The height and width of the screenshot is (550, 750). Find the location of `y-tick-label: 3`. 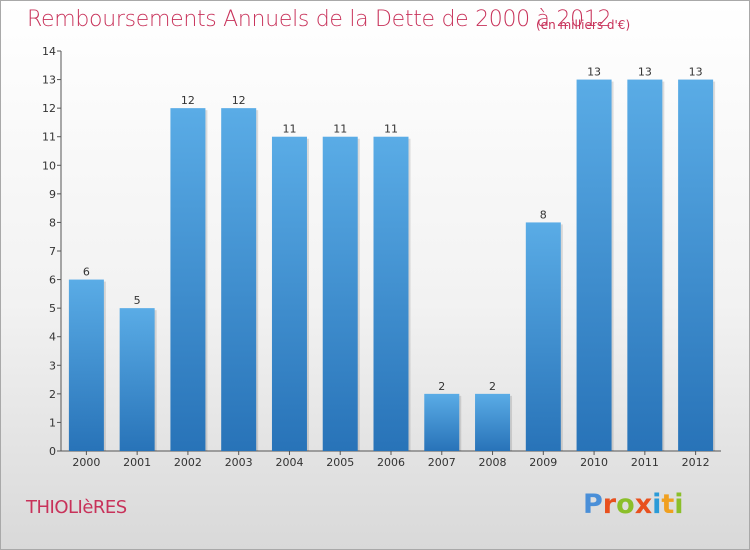

y-tick-label: 3 is located at coordinates (52, 365).